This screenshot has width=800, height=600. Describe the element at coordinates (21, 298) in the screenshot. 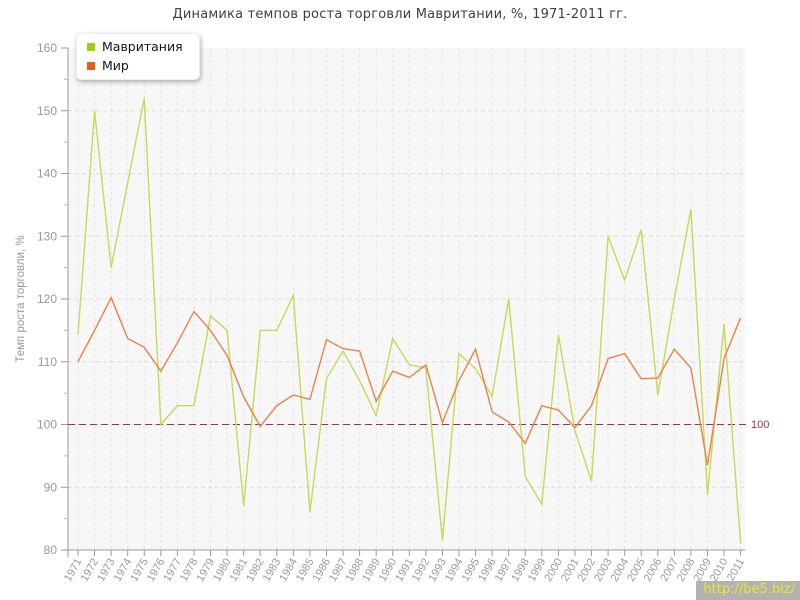

I see `y-axis-title: Темп роста торговли, %` at that location.